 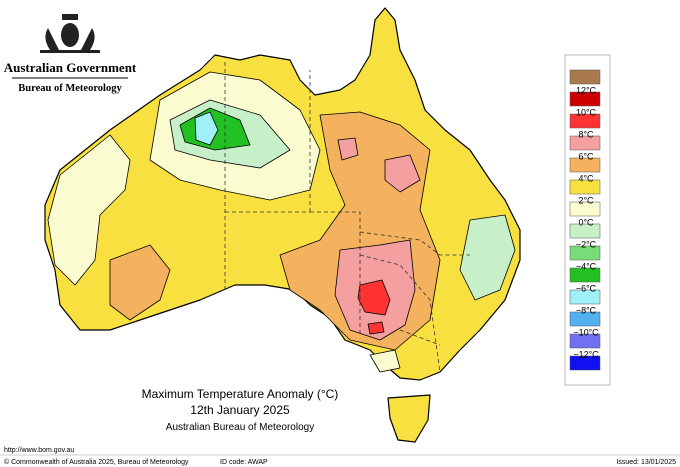 I want to click on map-title: Maximum Temperature Anomaly (°C), so click(x=240, y=394).